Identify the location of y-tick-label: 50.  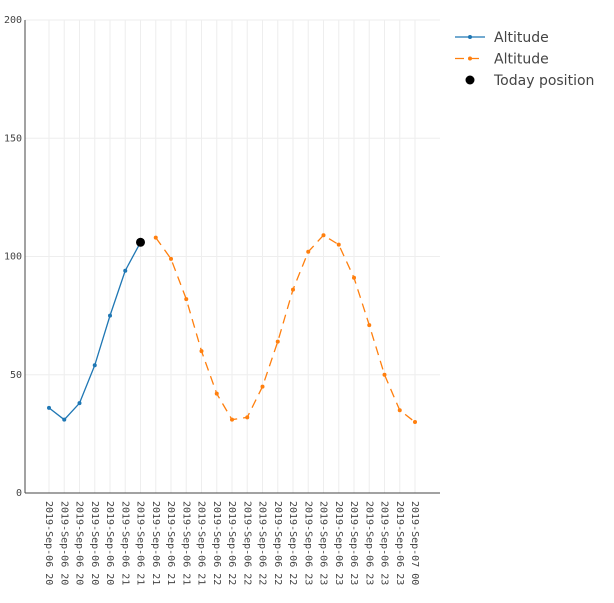
(16, 375).